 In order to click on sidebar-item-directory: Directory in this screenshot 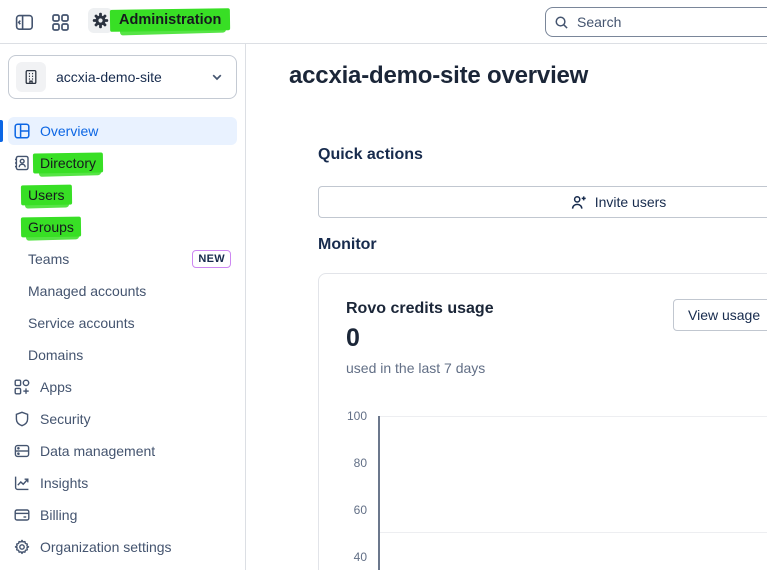, I will do `click(122, 163)`.